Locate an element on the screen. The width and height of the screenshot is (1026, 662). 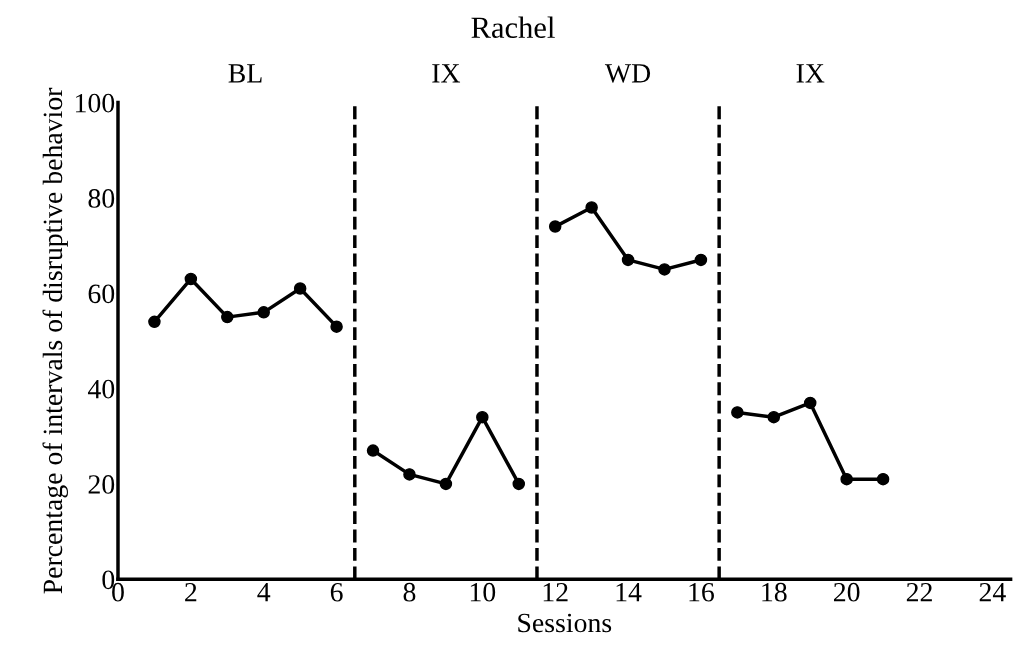
y-tick-label: 40 is located at coordinates (101, 389).